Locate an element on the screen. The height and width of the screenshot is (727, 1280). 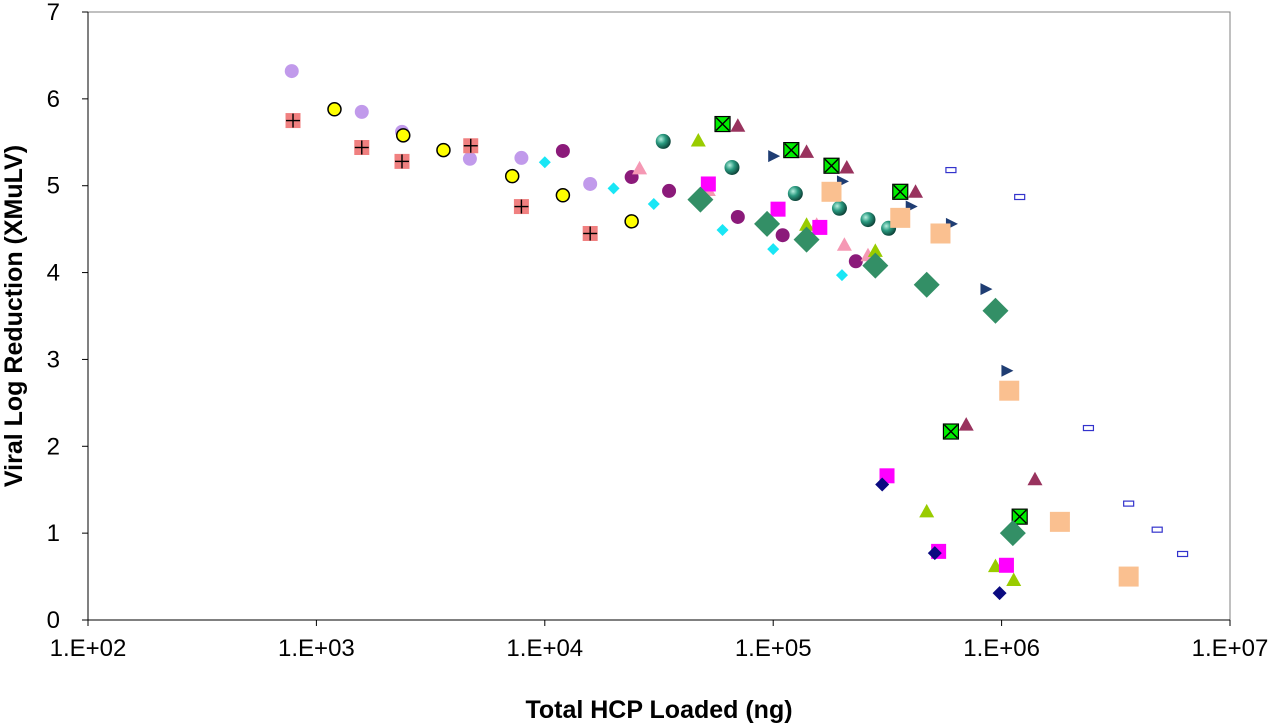
series-blue-open-rectangle is located at coordinates (1067, 362).